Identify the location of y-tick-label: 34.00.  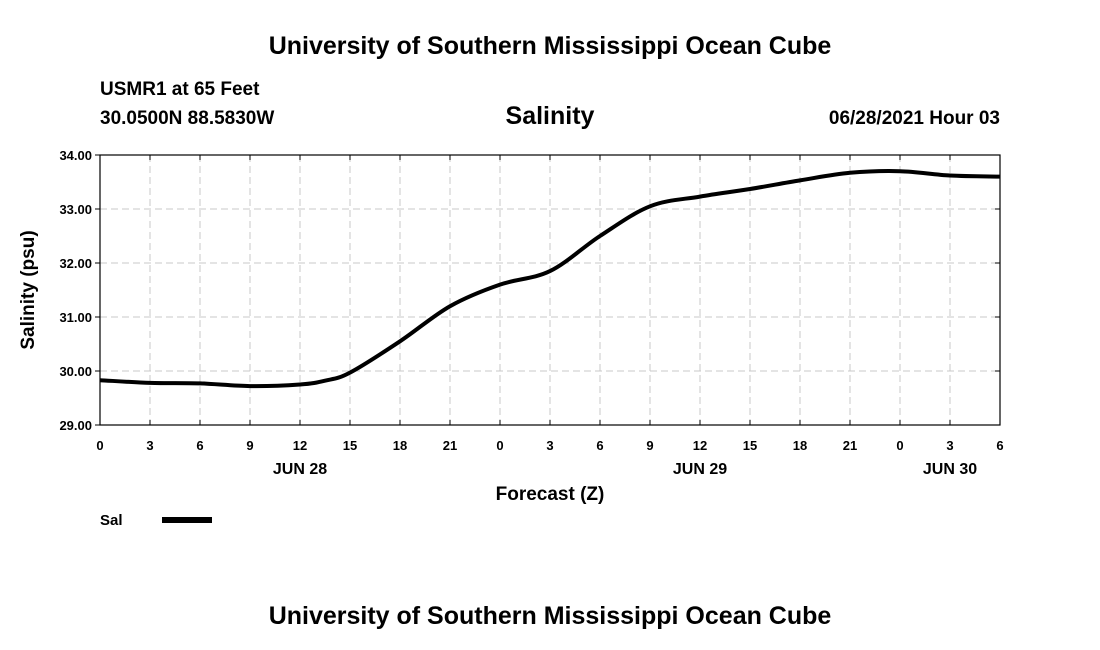
(75, 155).